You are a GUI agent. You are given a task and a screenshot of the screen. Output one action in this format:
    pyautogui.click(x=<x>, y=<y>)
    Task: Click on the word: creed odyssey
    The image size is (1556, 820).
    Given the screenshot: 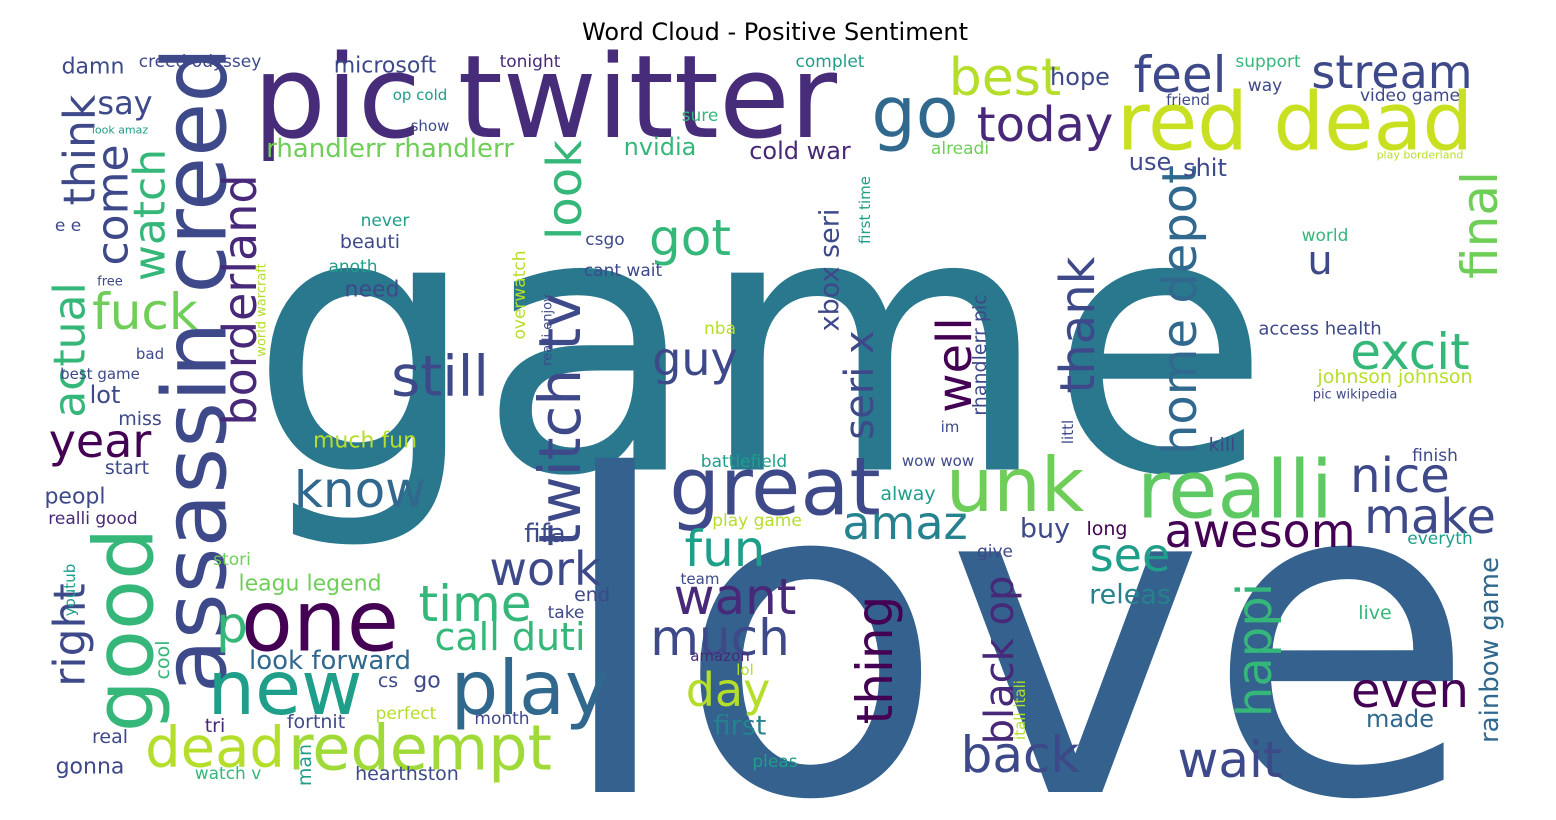 What is the action you would take?
    pyautogui.click(x=200, y=62)
    